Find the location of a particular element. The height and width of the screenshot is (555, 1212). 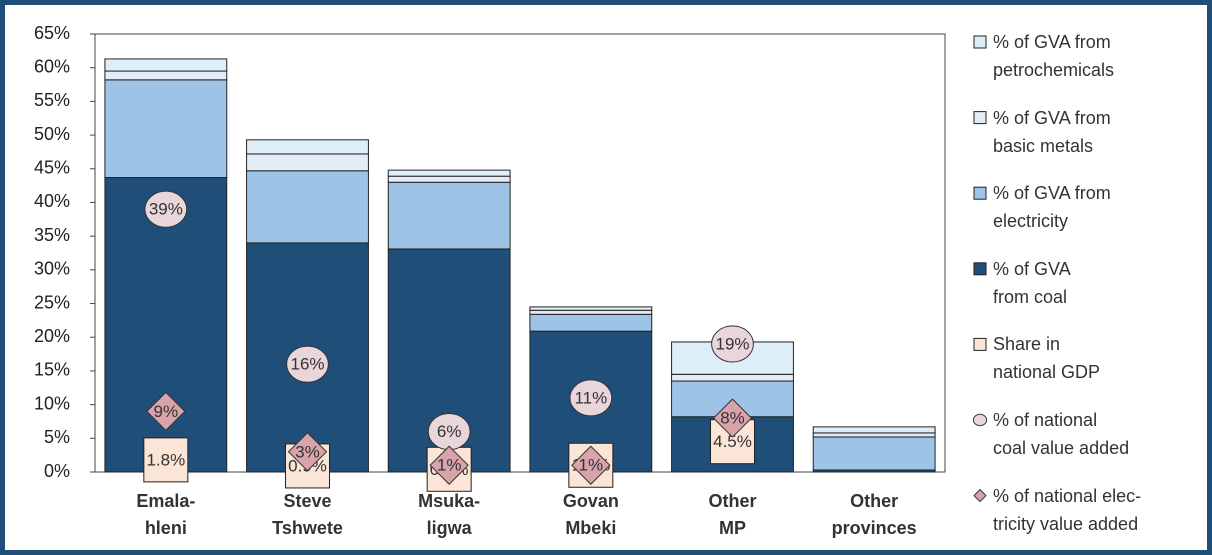

data-label: 39% is located at coordinates (166, 209).